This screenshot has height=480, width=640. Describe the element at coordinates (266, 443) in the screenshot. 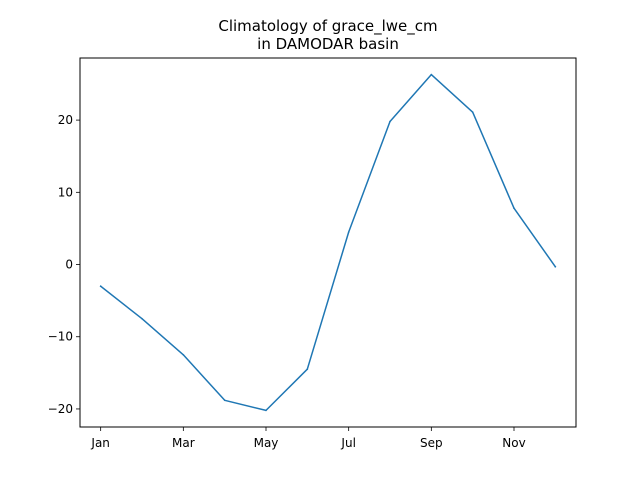

I see `x-tick-label: May` at that location.